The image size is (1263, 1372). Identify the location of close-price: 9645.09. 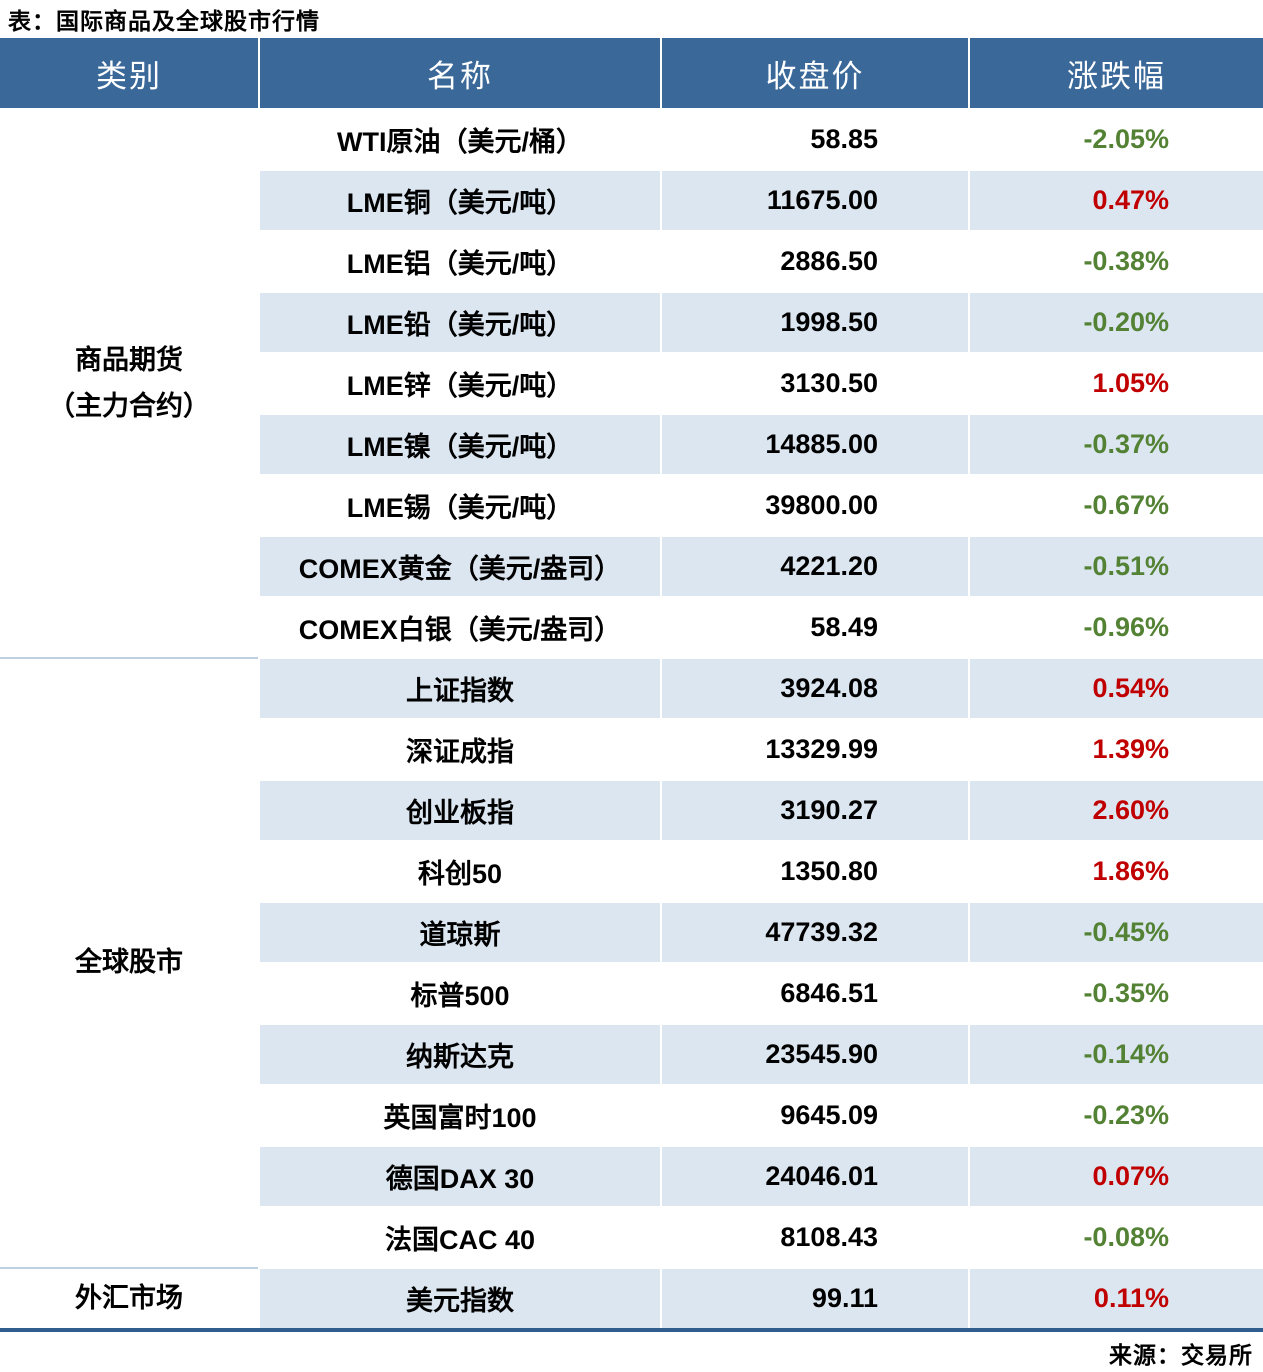
(815, 1115).